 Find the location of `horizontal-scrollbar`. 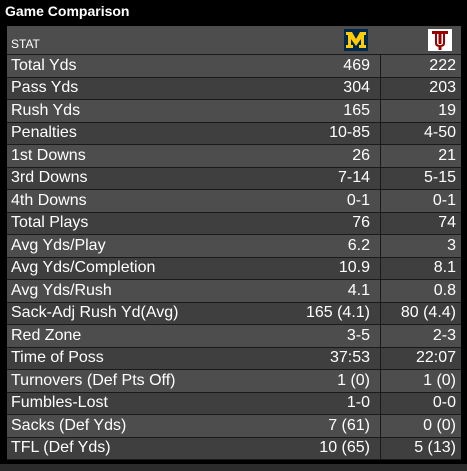

horizontal-scrollbar is located at coordinates (233, 467).